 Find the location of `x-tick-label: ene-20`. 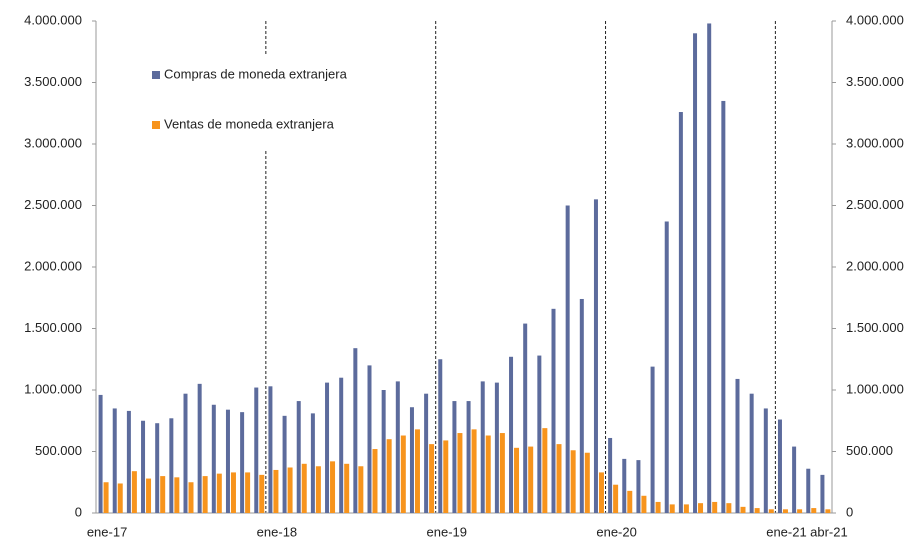

x-tick-label: ene-20 is located at coordinates (616, 531).